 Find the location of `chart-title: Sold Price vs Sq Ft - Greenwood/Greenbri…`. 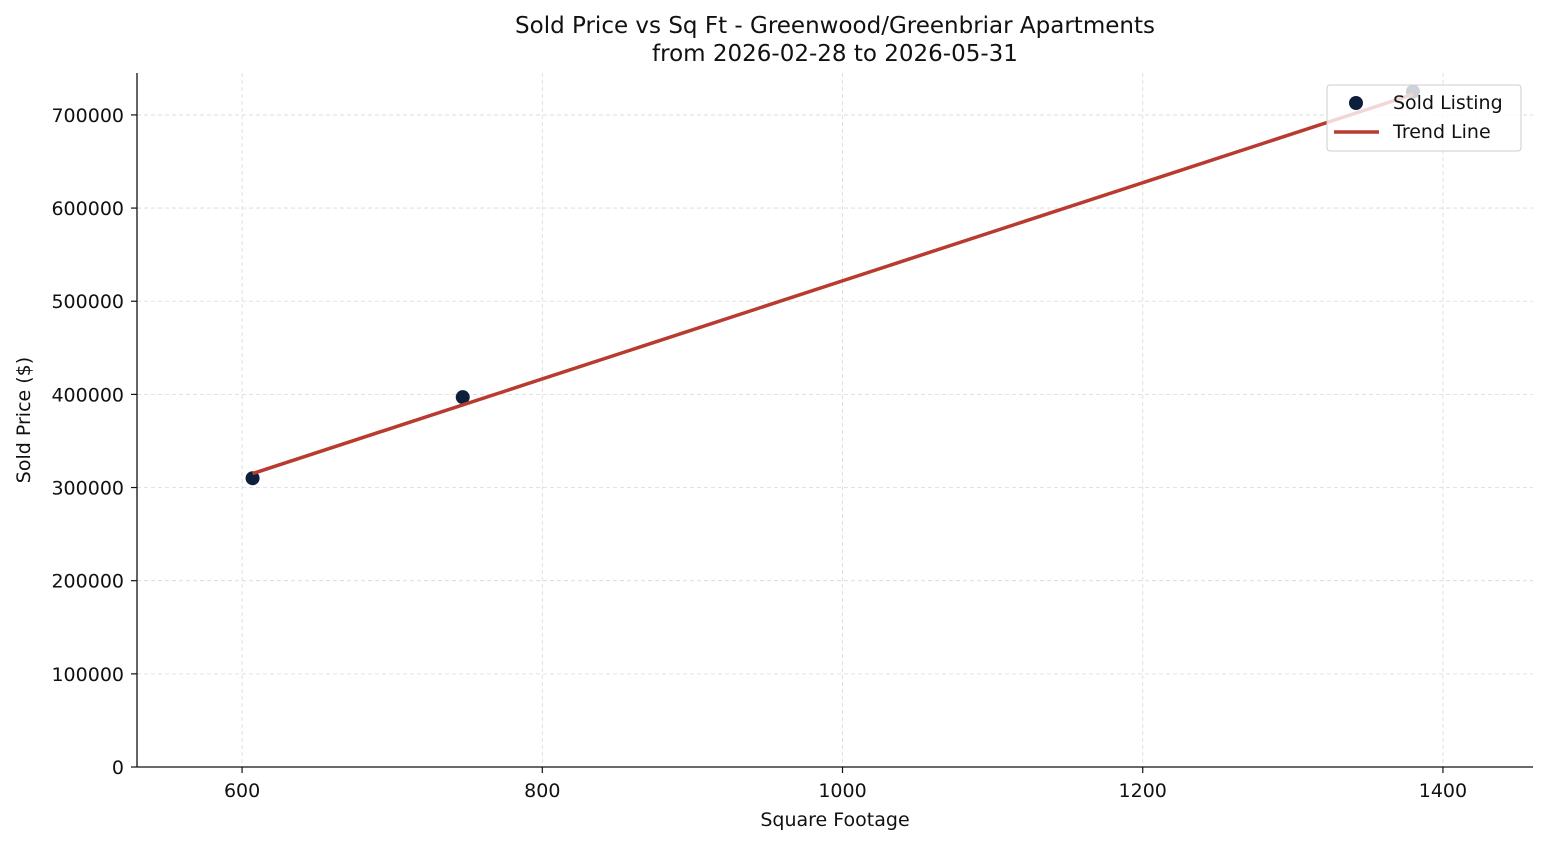

chart-title: Sold Price vs Sq Ft - Greenwood/Greenbri… is located at coordinates (835, 26).